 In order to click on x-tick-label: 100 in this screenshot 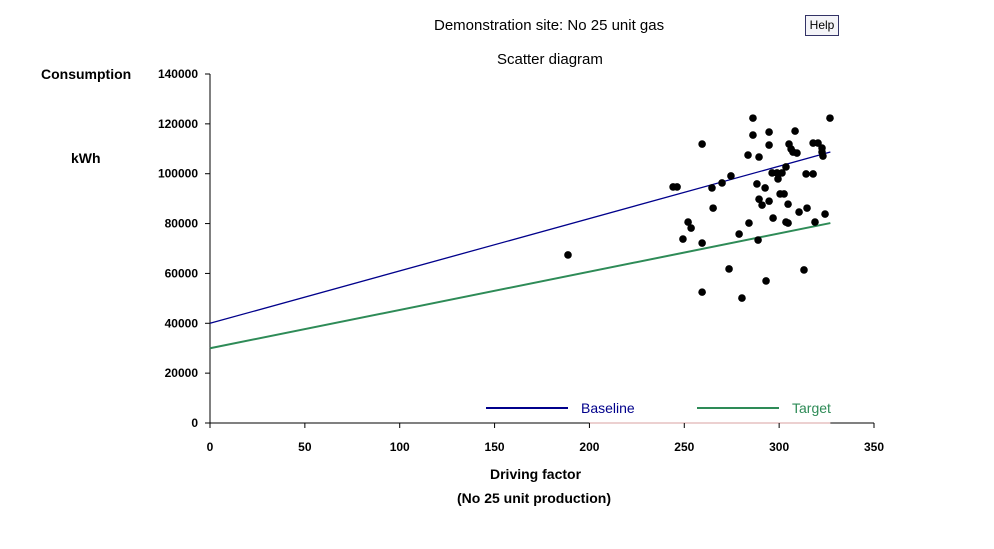, I will do `click(400, 447)`.